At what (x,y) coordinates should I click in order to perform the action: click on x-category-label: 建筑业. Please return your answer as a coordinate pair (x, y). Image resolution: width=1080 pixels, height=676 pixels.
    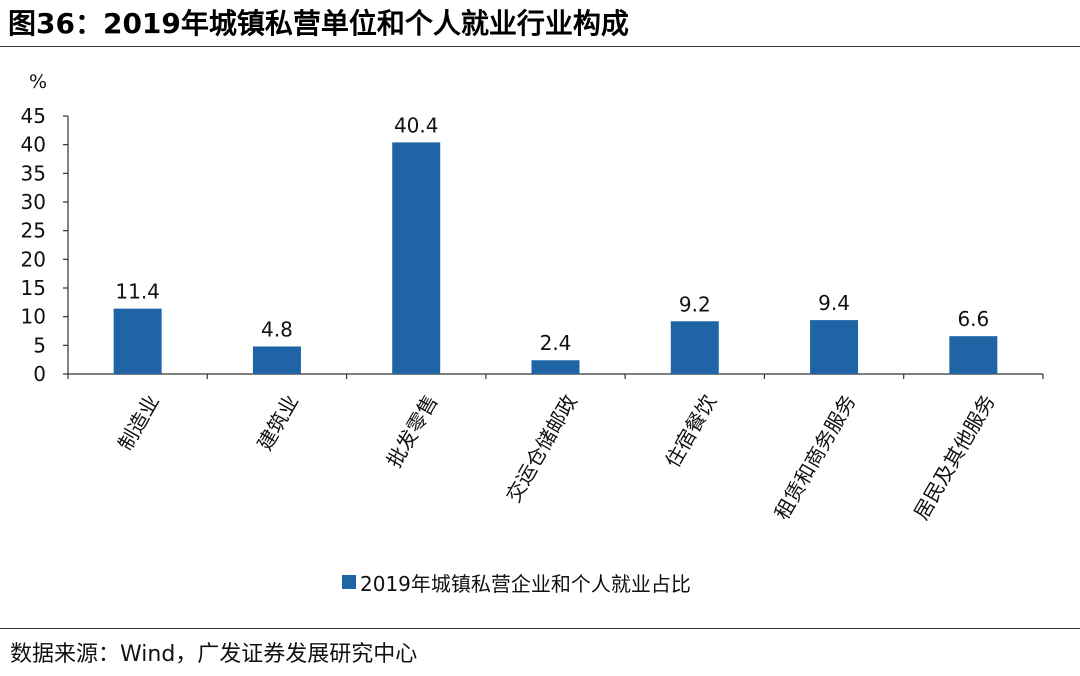
    Looking at the image, I should click on (277, 423).